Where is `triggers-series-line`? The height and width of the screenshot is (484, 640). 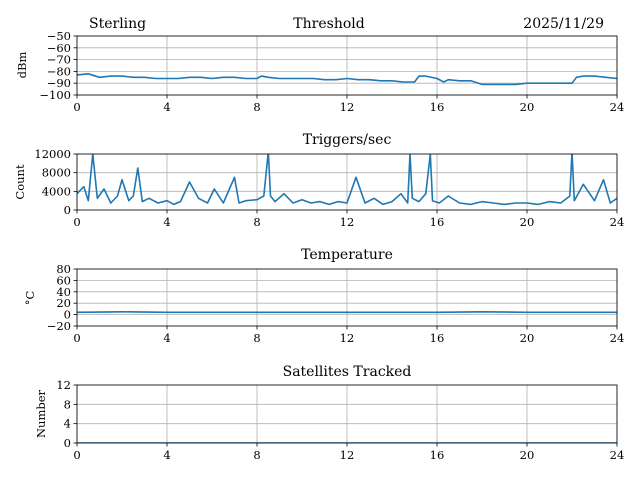 triggers-series-line is located at coordinates (347, 180).